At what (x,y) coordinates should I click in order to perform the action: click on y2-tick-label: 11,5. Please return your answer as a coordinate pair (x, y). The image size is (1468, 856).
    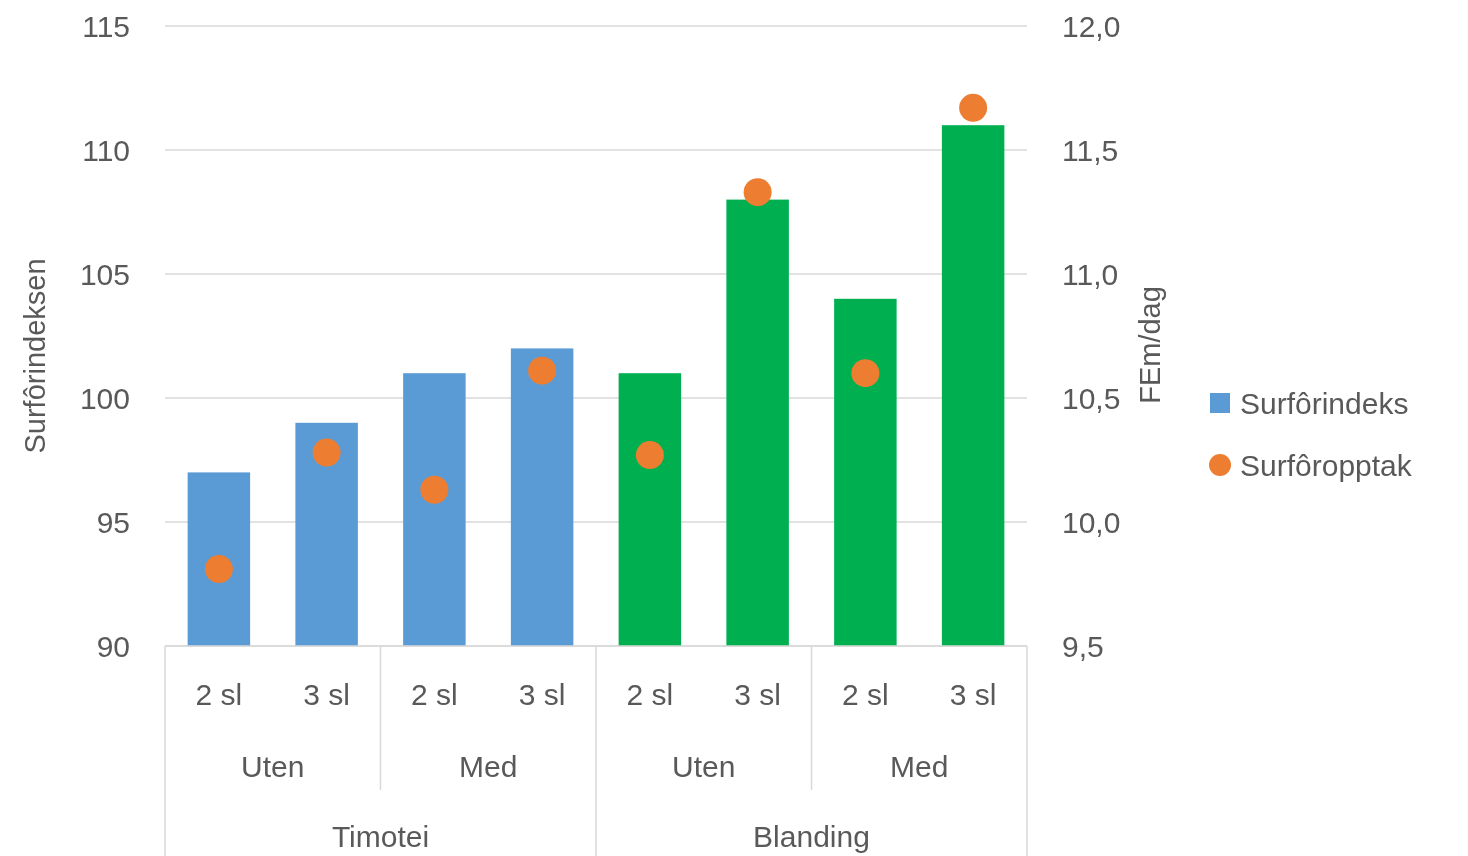
    Looking at the image, I should click on (1090, 150).